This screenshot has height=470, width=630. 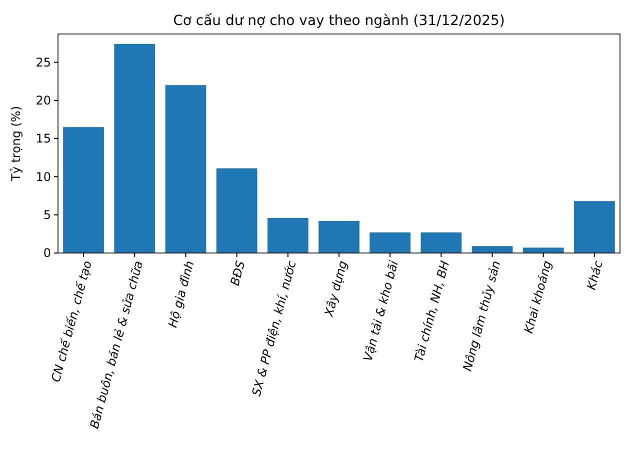 What do you see at coordinates (595, 275) in the screenshot?
I see `x-tick-label: Khác` at bounding box center [595, 275].